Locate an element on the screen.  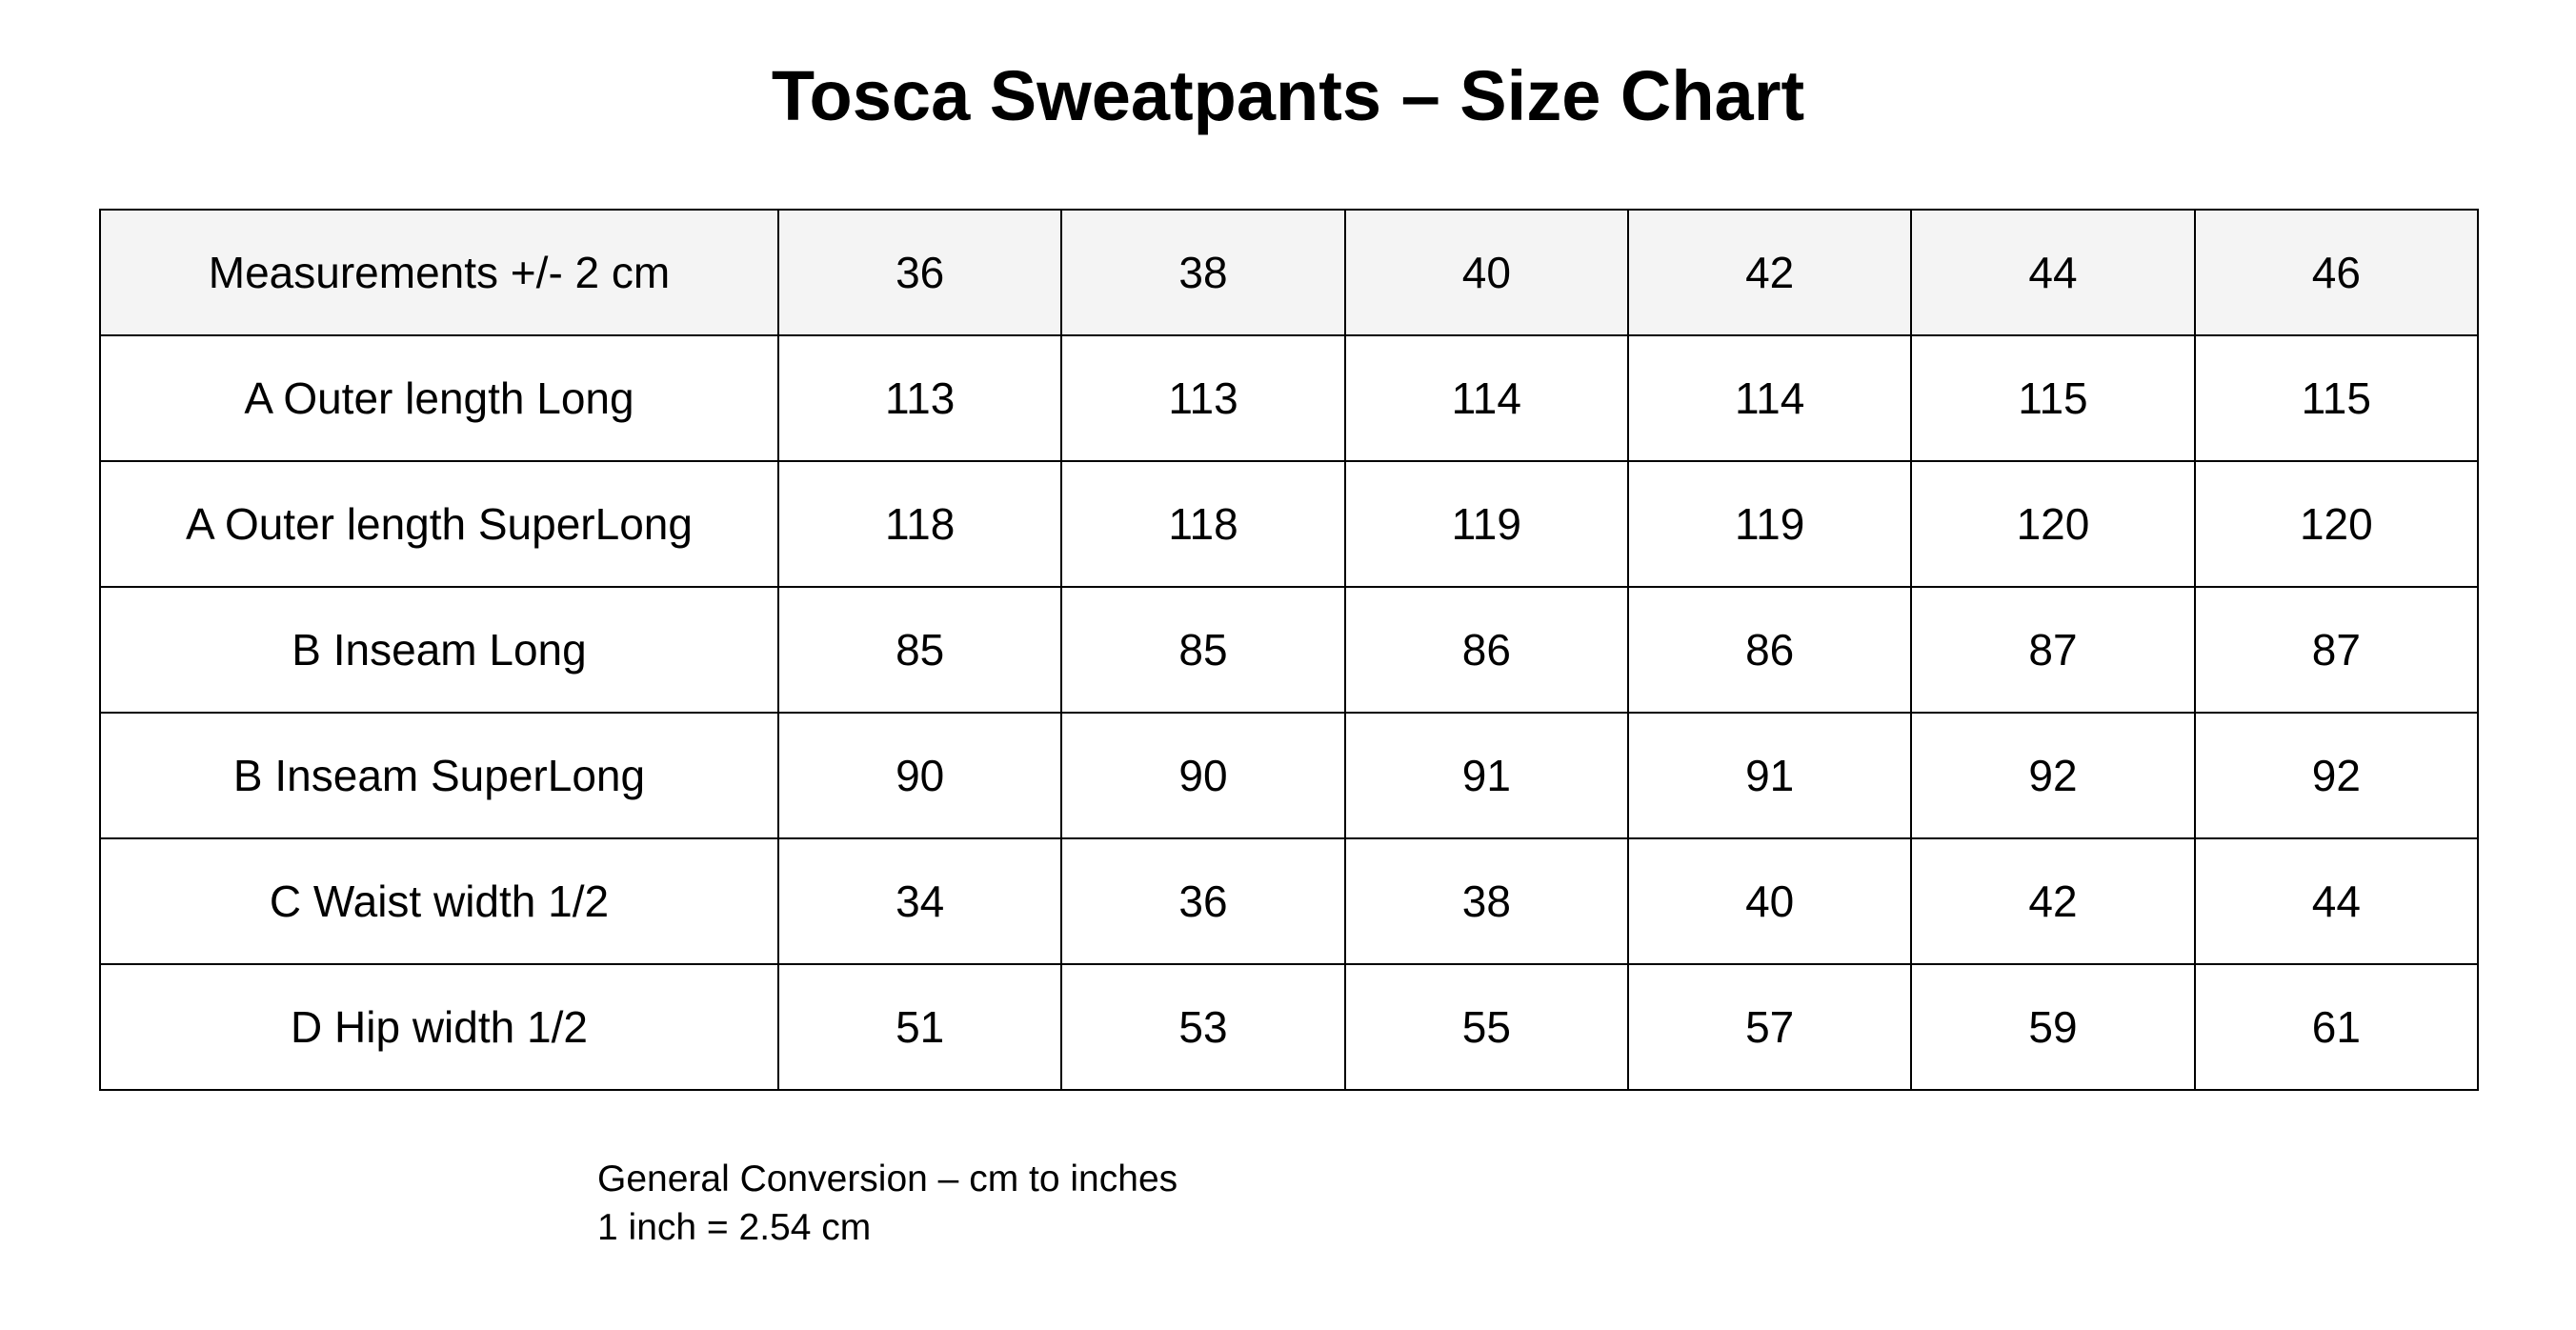
table-cell: 40 is located at coordinates (1770, 901).